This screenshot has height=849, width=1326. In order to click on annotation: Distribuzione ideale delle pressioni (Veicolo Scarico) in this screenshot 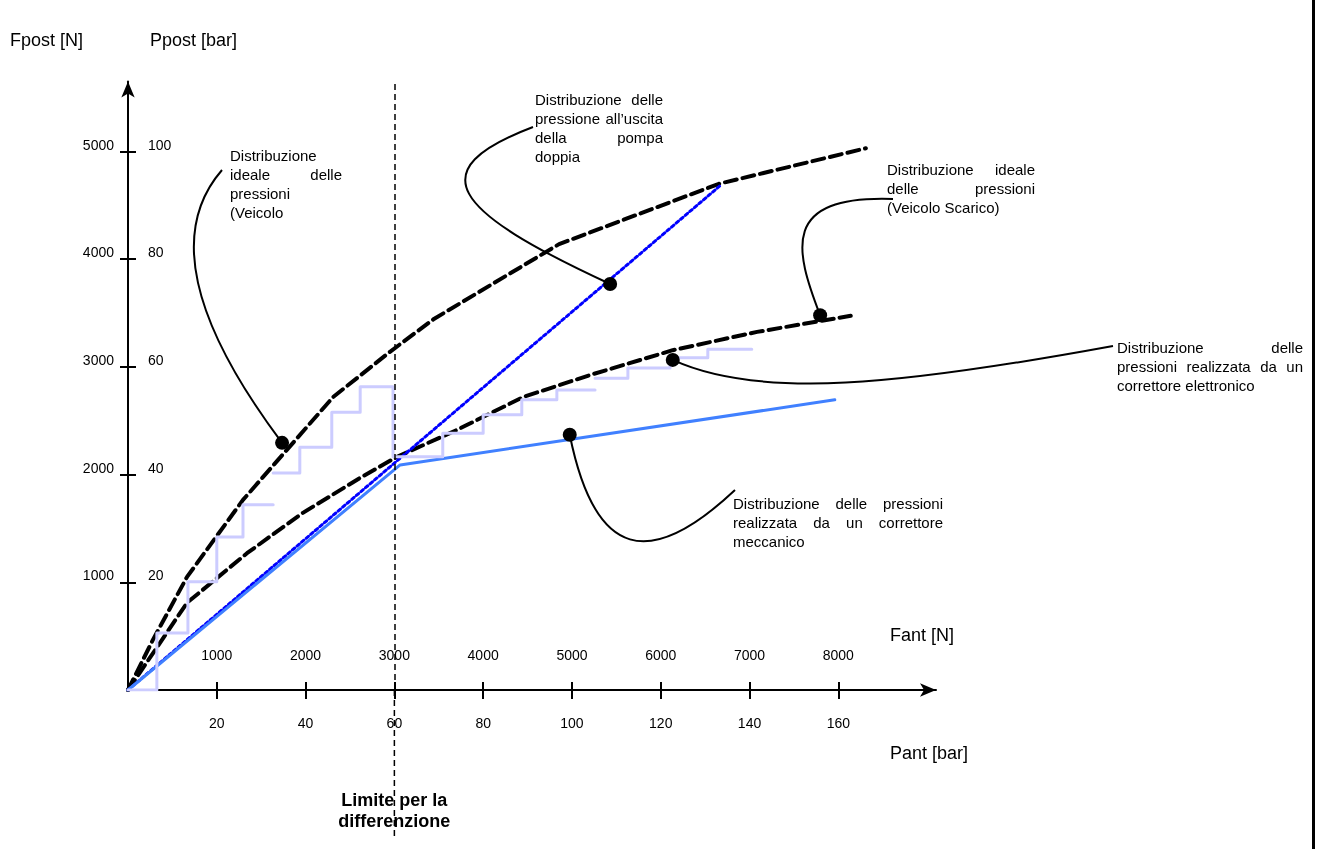, I will do `click(961, 188)`.